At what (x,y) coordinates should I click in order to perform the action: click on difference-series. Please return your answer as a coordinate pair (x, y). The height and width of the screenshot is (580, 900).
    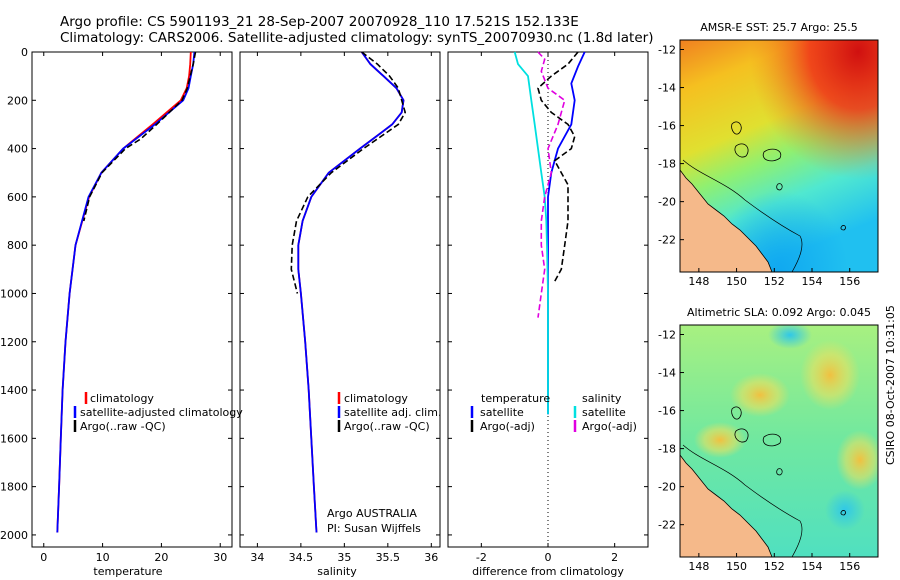
    Looking at the image, I should click on (549, 233).